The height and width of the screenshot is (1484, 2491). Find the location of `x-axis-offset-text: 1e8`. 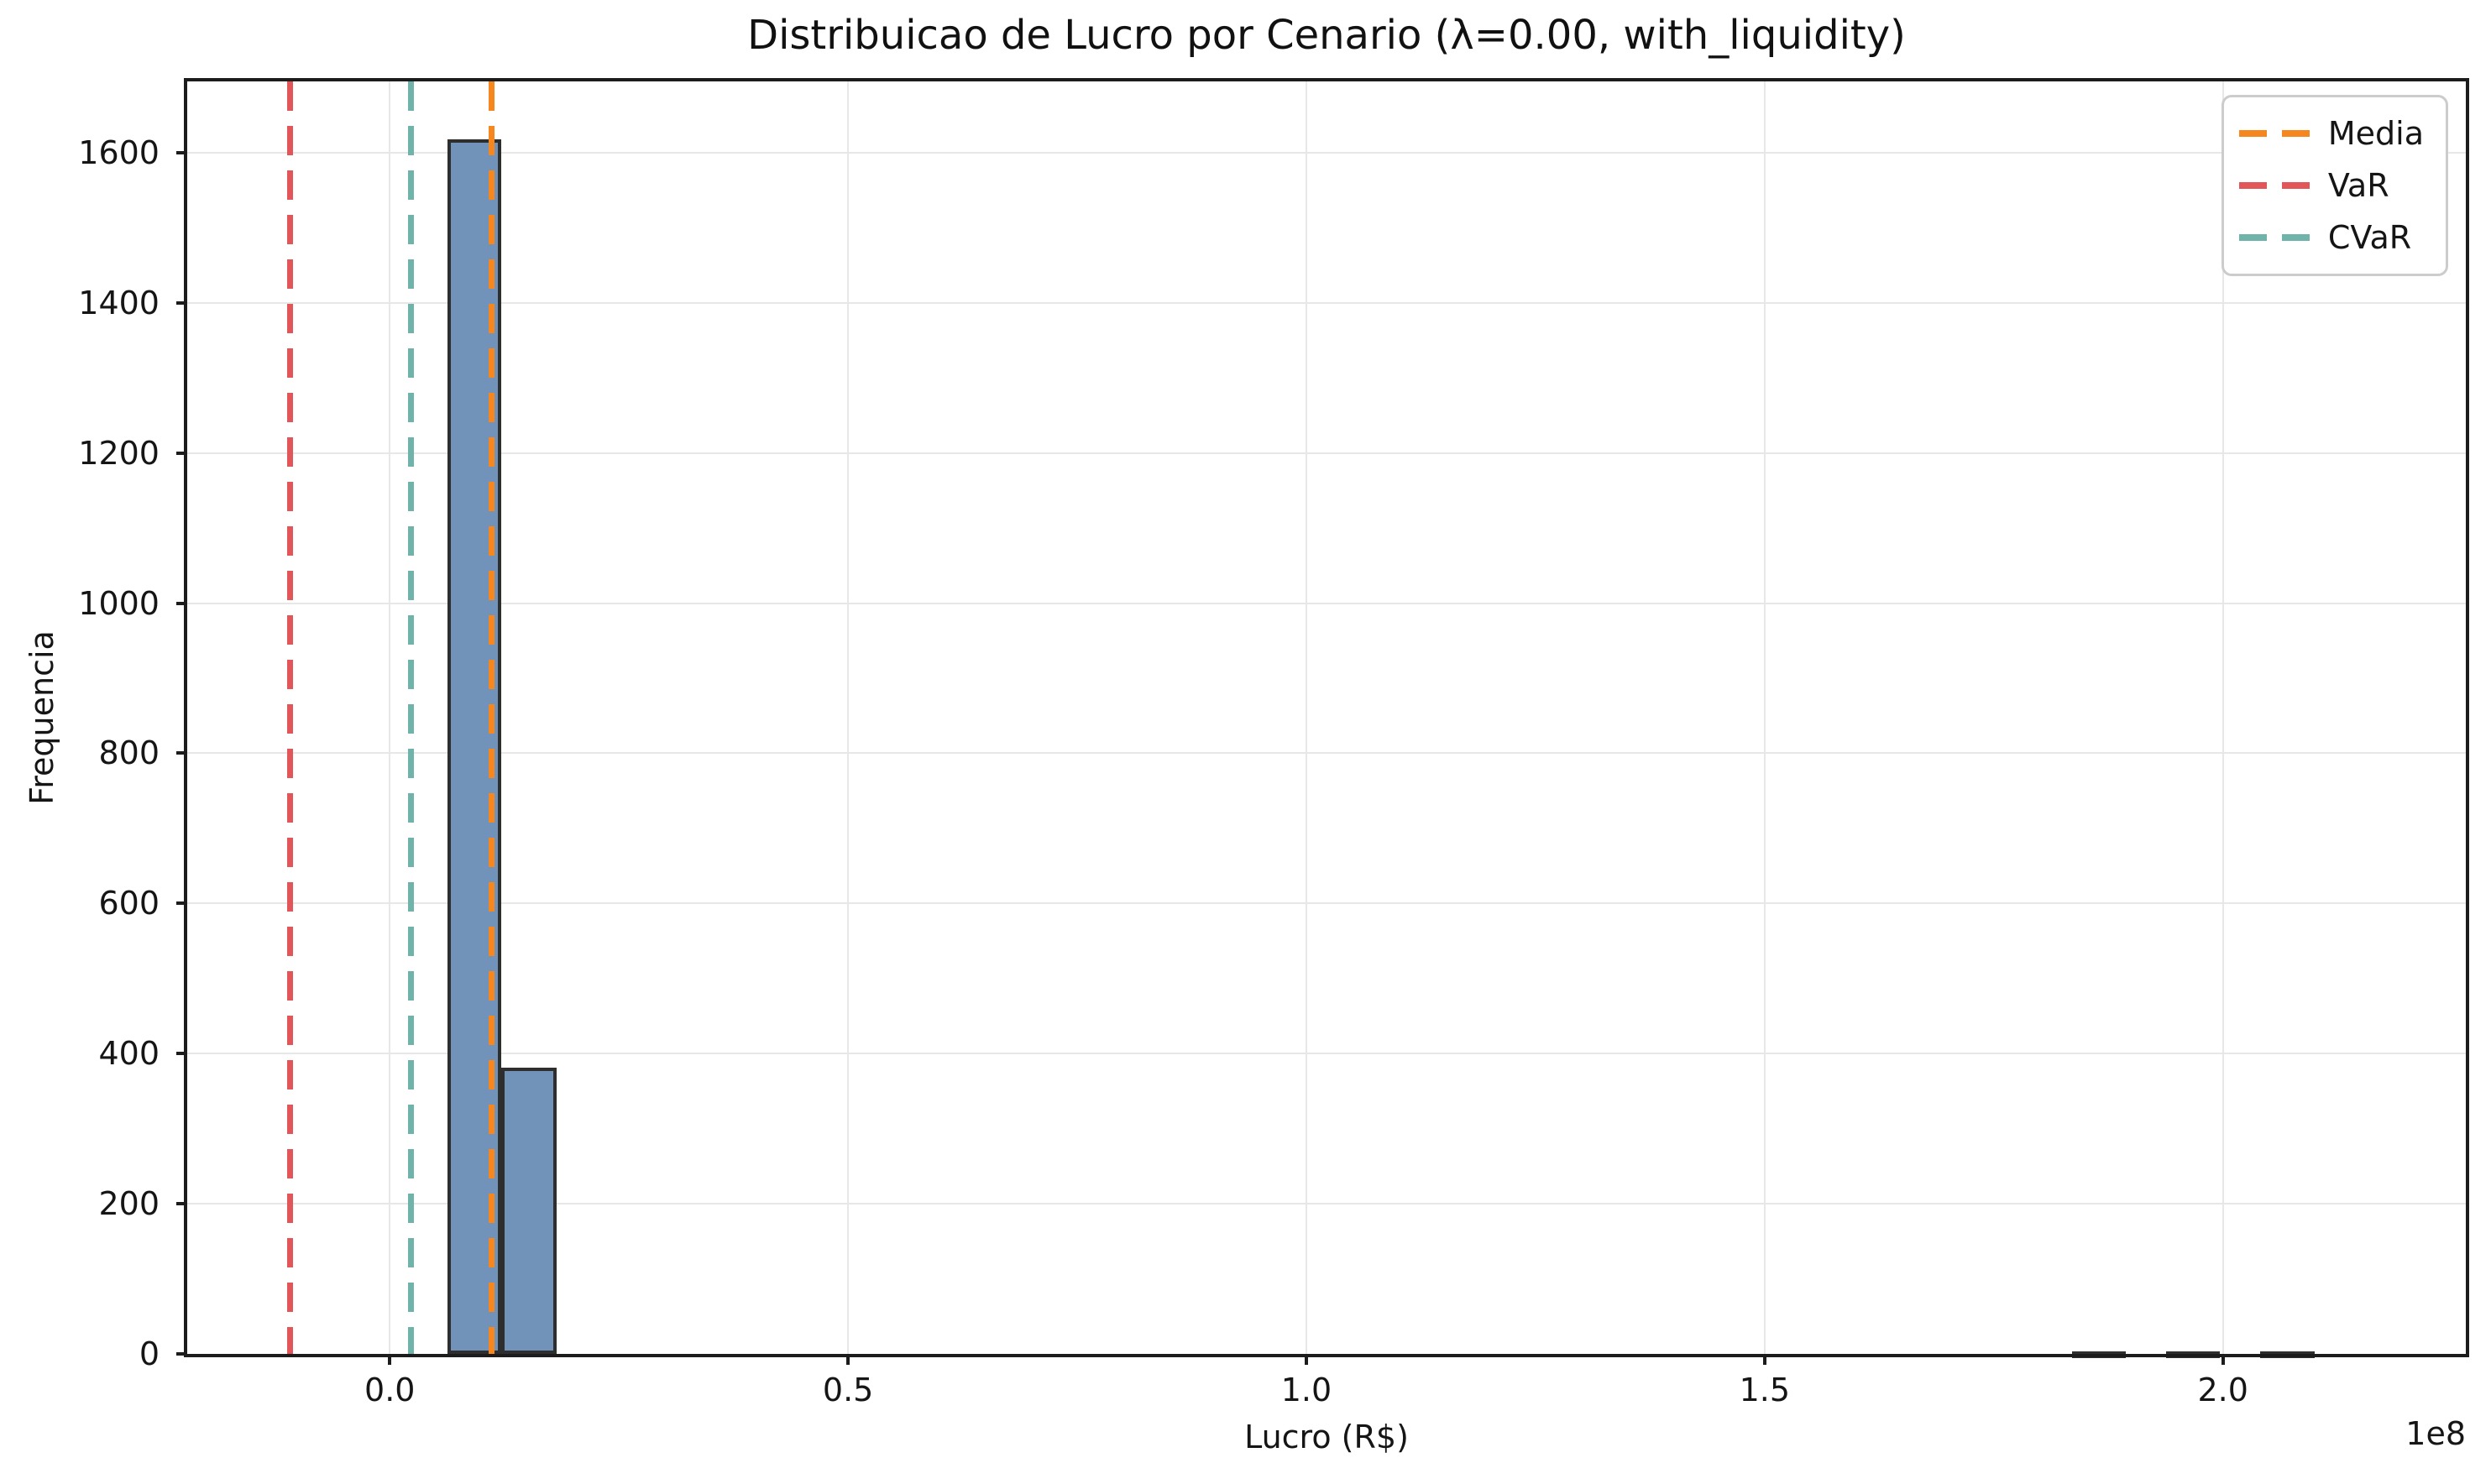

x-axis-offset-text: 1e8 is located at coordinates (2435, 1433).